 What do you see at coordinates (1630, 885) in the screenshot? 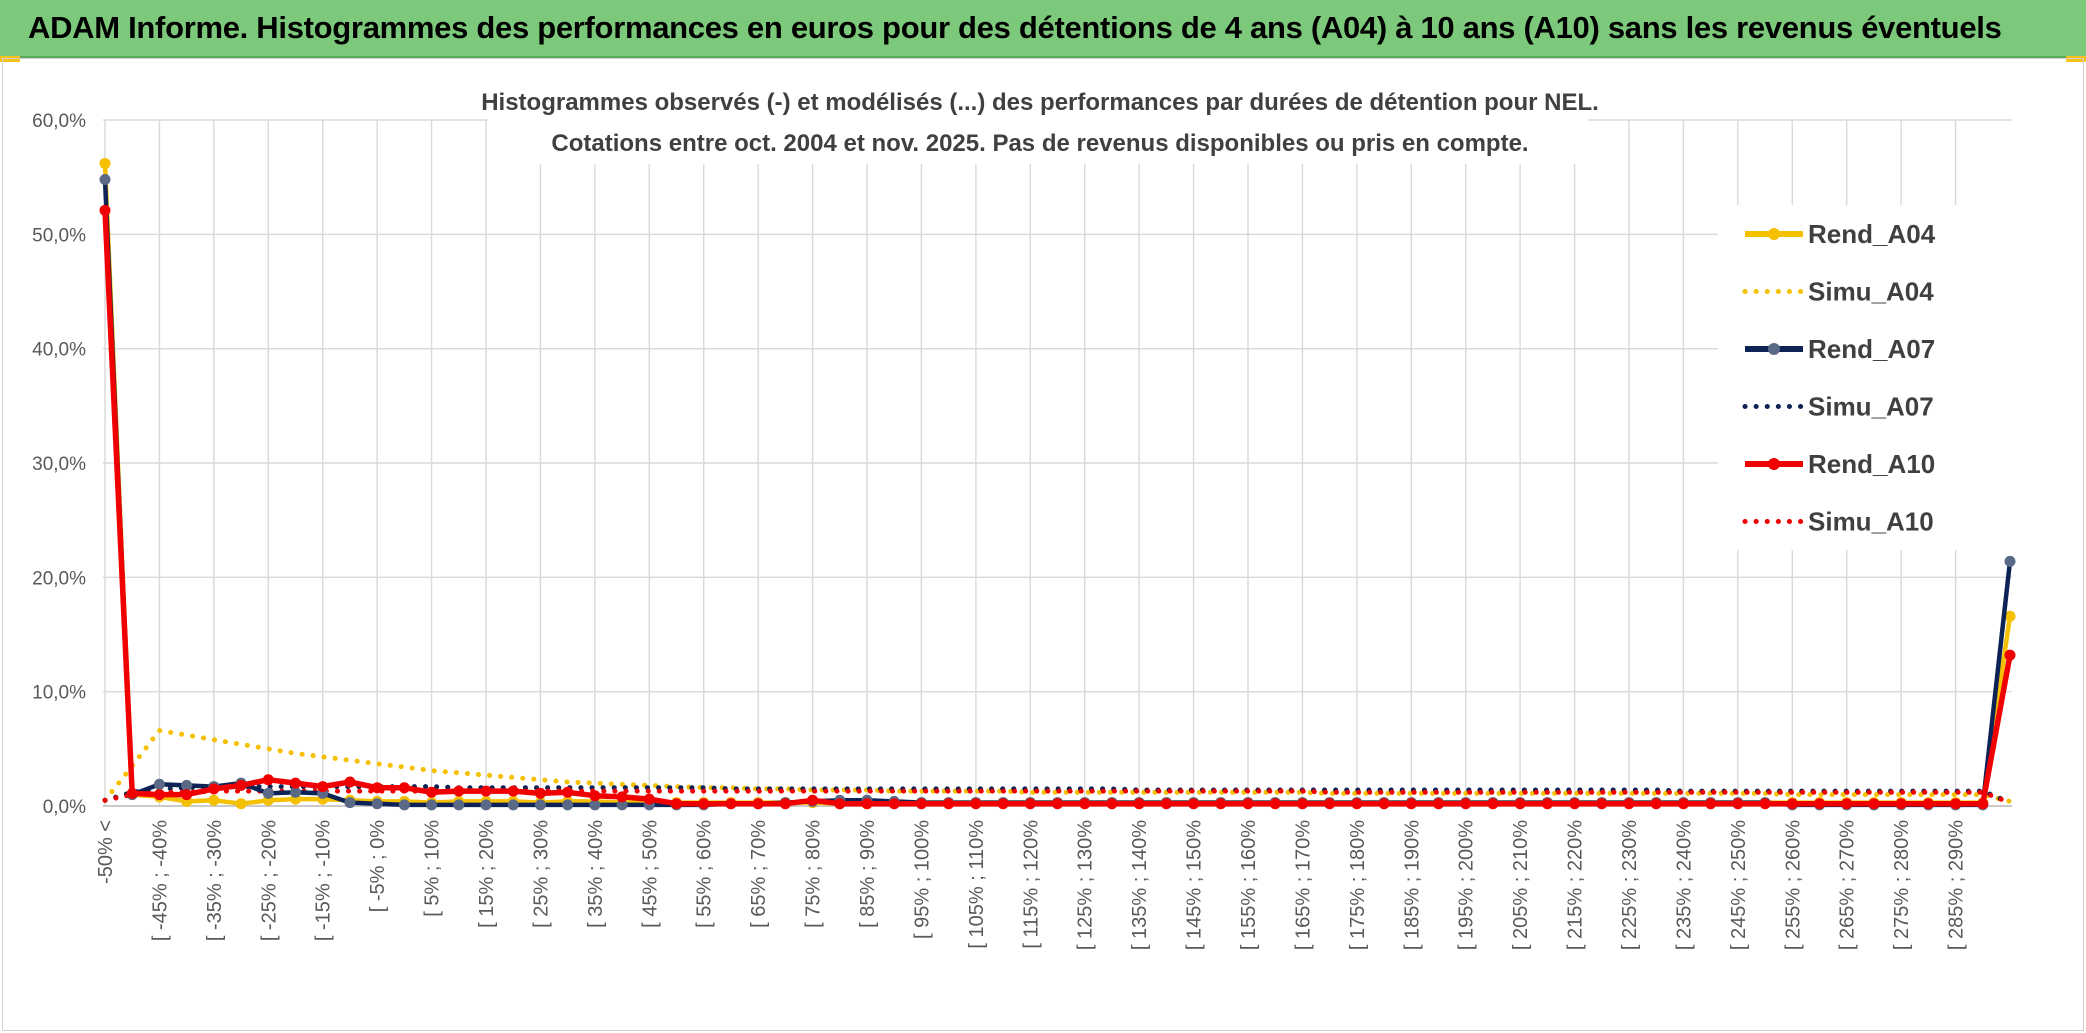
I see `x-tick-label: [ 225% ; 230%` at bounding box center [1630, 885].